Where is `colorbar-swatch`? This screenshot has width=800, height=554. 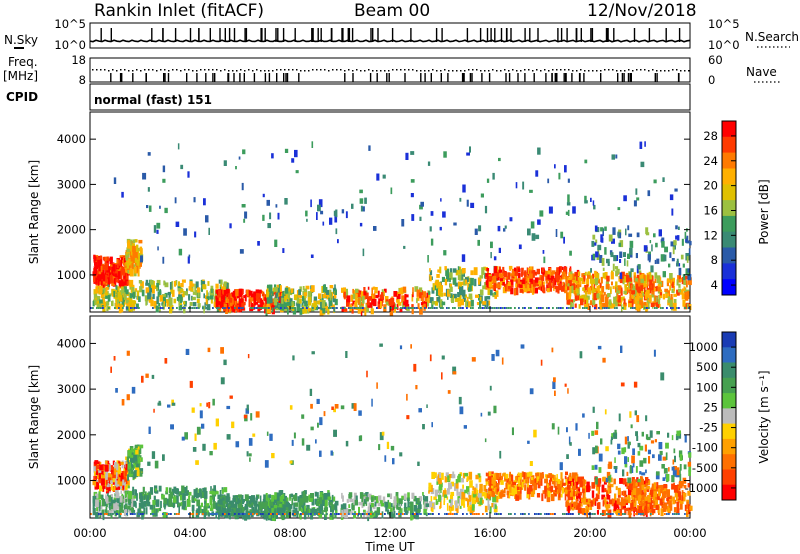
colorbar-swatch is located at coordinates (729, 271).